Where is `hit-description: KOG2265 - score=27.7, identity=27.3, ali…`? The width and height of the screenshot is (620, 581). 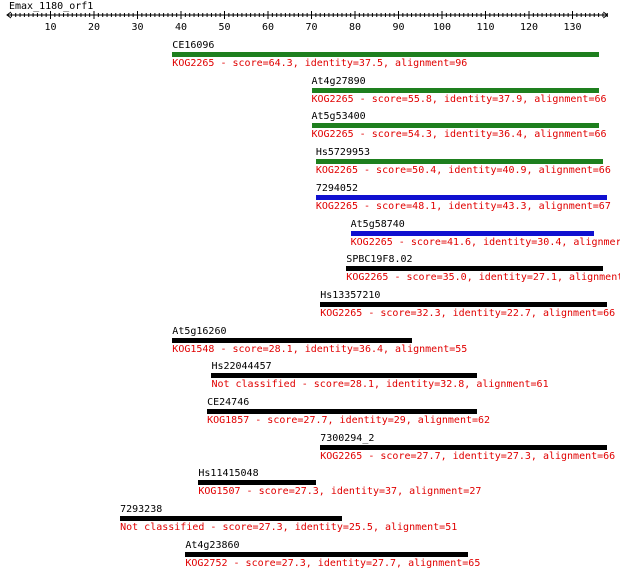
hit-description: KOG2265 - score=27.7, identity=27.3, ali… is located at coordinates (468, 456).